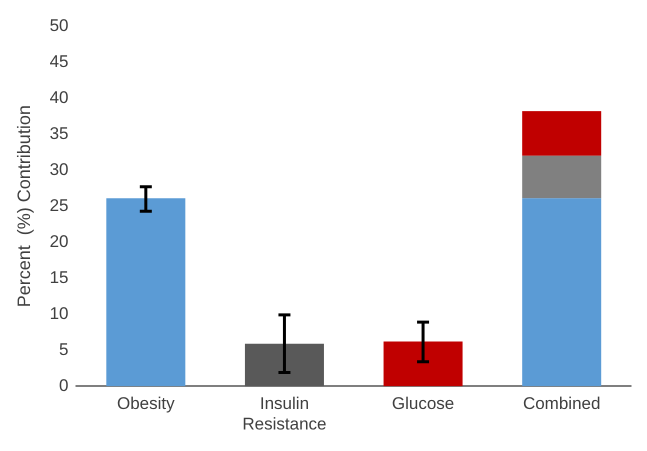 The width and height of the screenshot is (647, 451). Describe the element at coordinates (59, 25) in the screenshot. I see `y-tick-label: 50` at that location.